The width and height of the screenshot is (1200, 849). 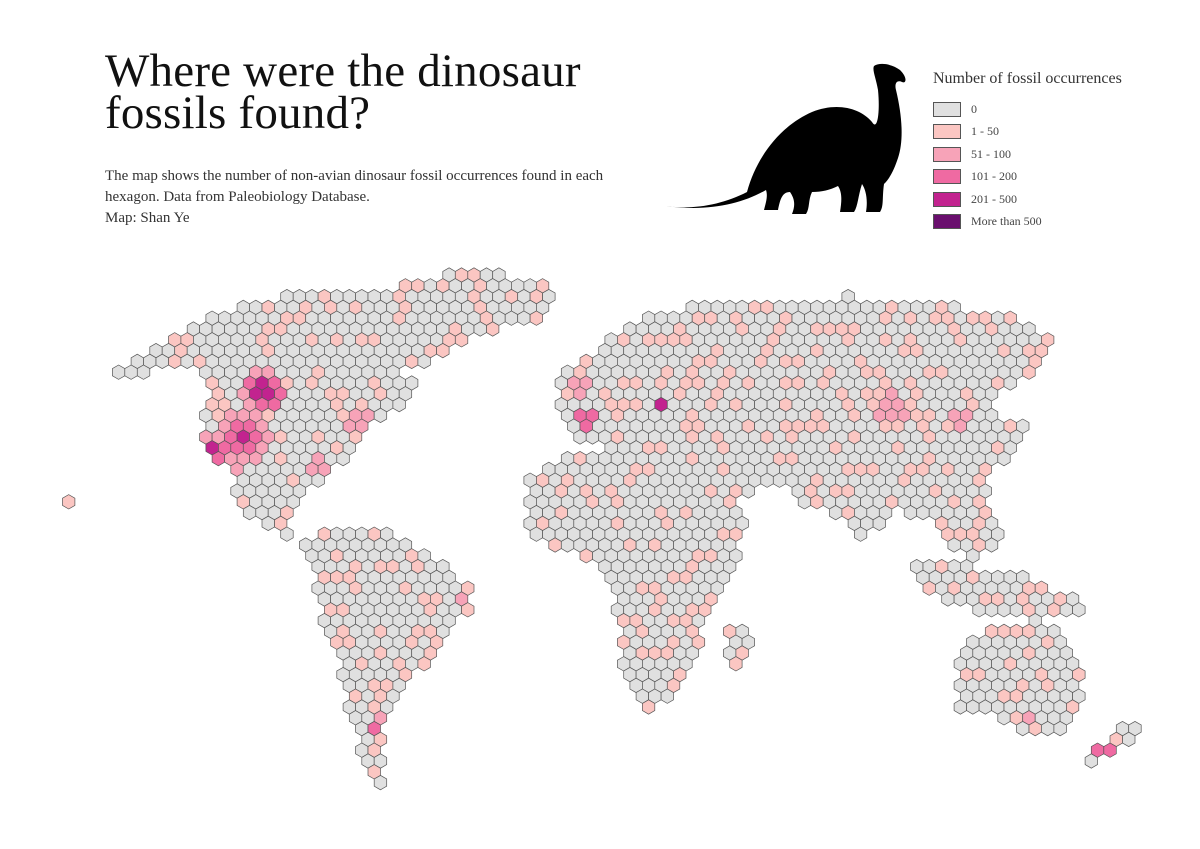 I want to click on legend-item: 201 - 500, so click(x=1058, y=199).